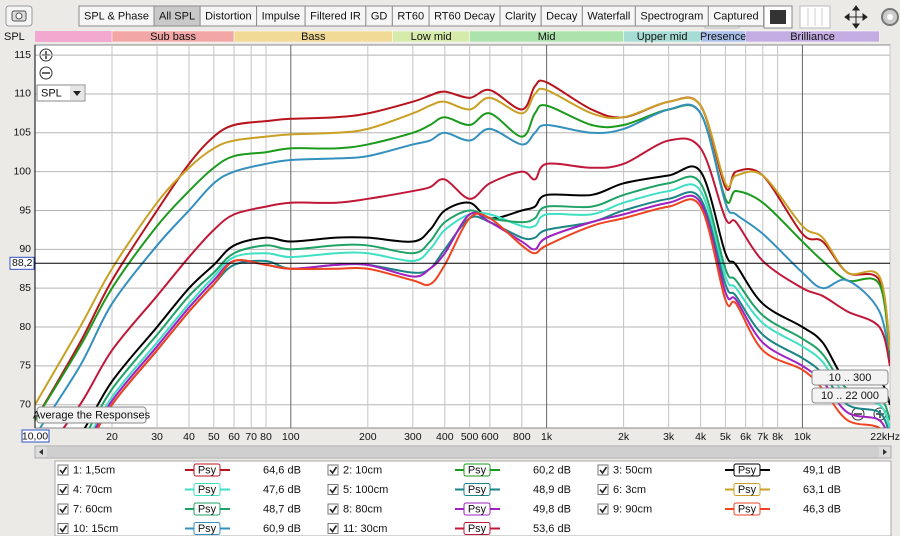 The width and height of the screenshot is (900, 536). Describe the element at coordinates (92, 509) in the screenshot. I see `legend-name: 7: 60cm` at that location.